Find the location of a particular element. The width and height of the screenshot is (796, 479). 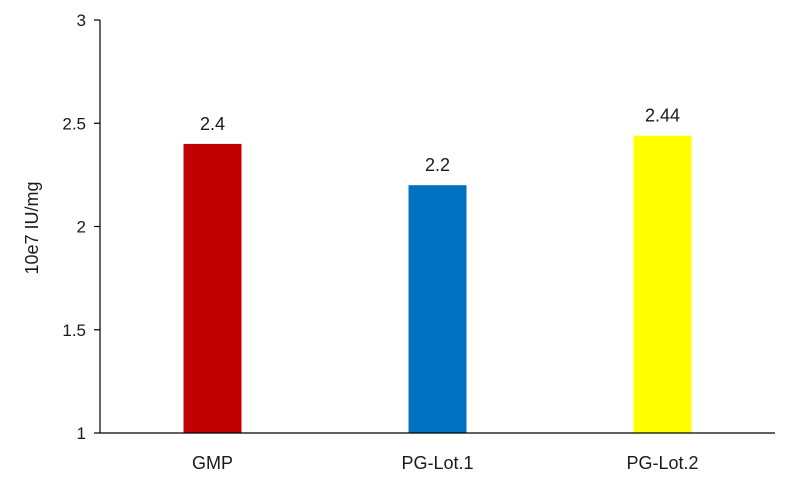

y-tick-label: 2 is located at coordinates (81, 227).